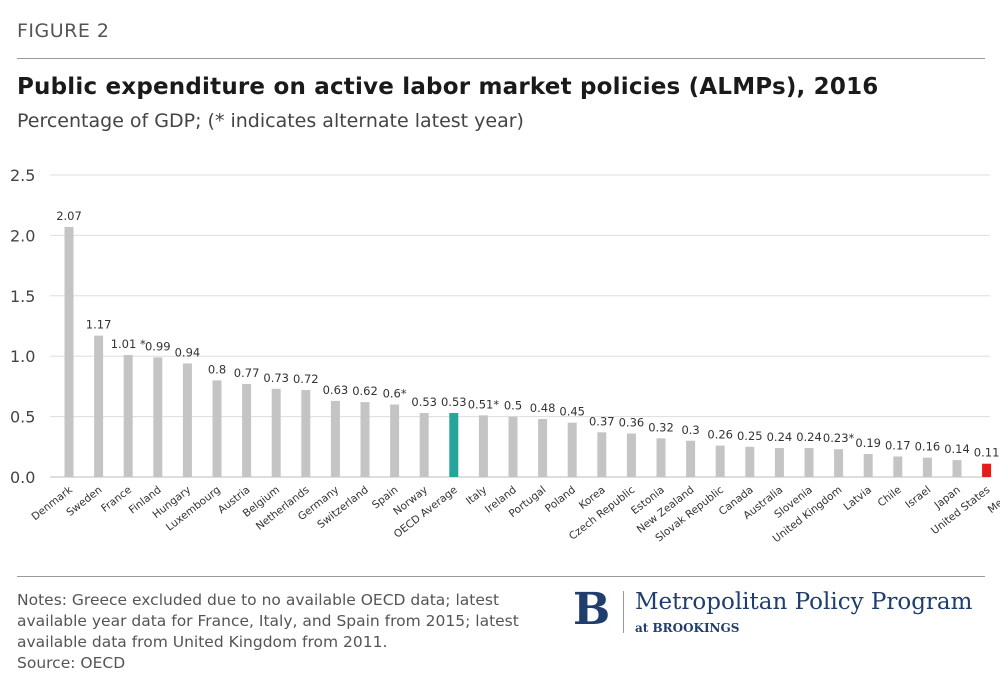 The height and width of the screenshot is (699, 1000). What do you see at coordinates (543, 408) in the screenshot?
I see `data-label: 0.48` at bounding box center [543, 408].